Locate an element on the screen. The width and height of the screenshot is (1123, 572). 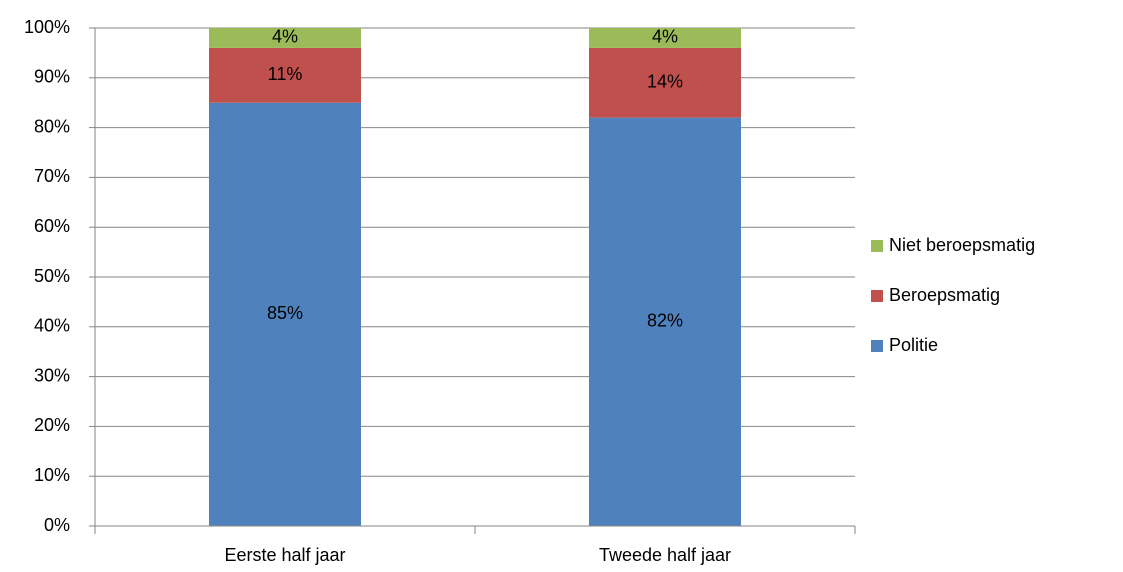
y-tick-label: 80% is located at coordinates (52, 126).